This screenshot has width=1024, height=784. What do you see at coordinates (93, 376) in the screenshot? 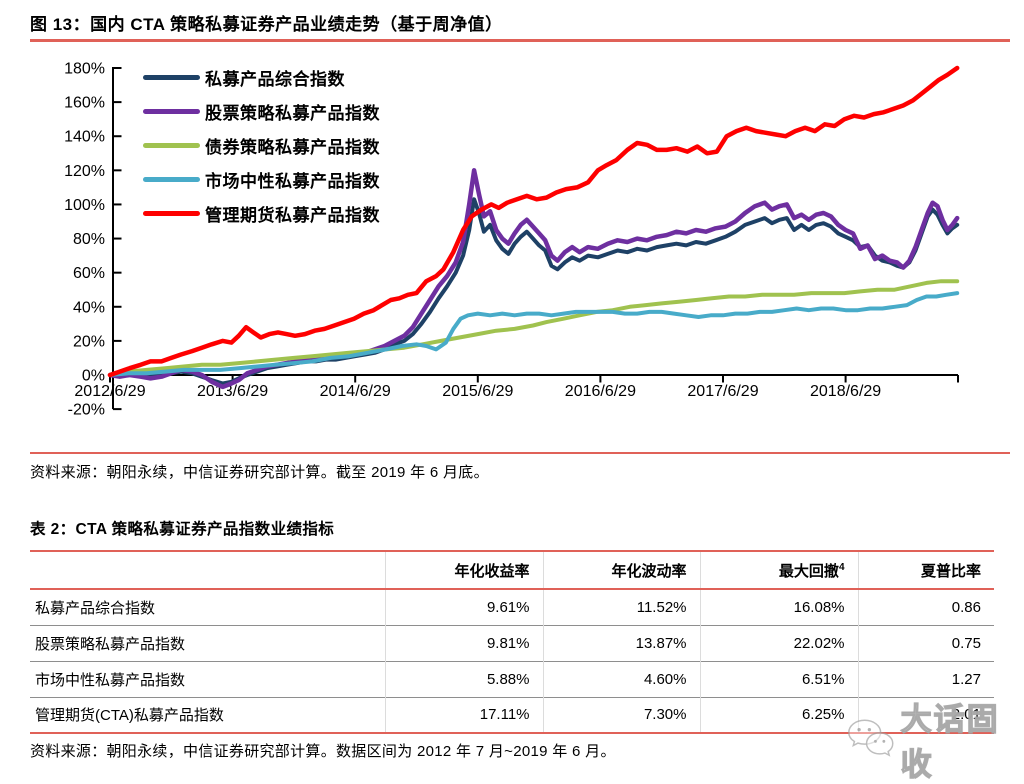
I see `y-tick-label: 0%` at bounding box center [93, 376].